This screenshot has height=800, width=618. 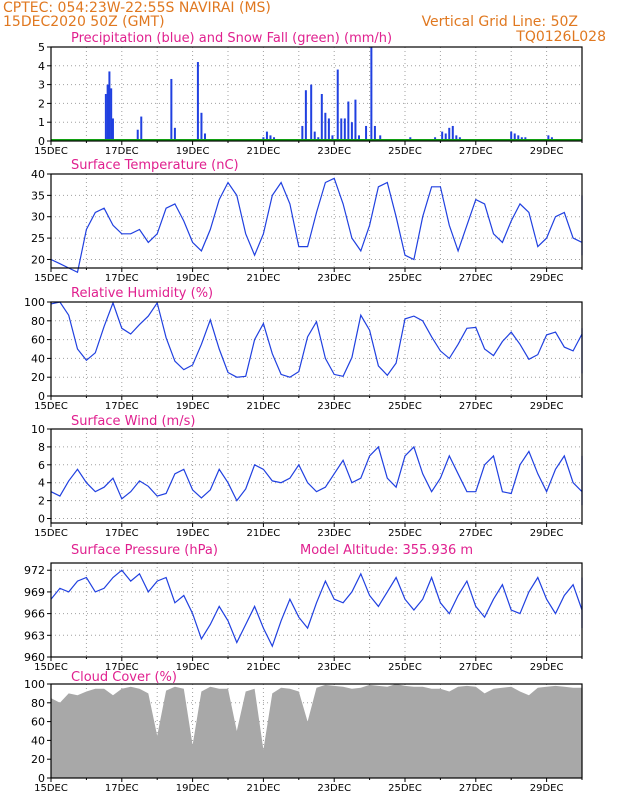 I want to click on y-tick-label: 969, so click(x=34, y=592).